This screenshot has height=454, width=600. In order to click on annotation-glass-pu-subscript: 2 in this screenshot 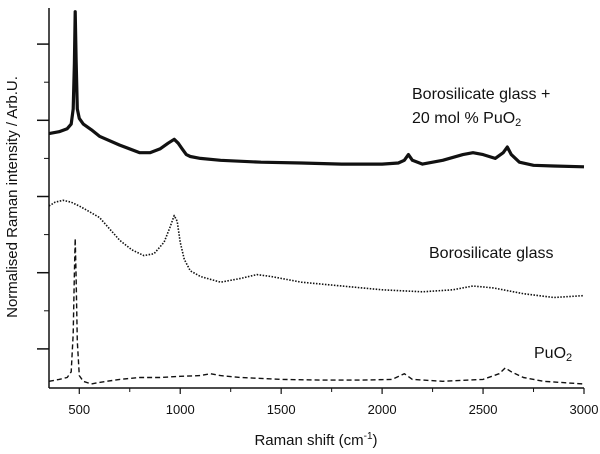, I will do `click(518, 123)`.